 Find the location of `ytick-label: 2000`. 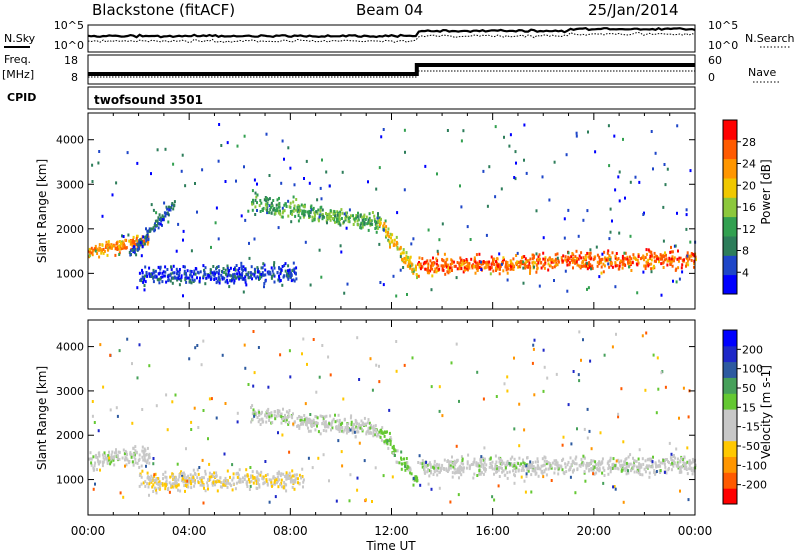

ytick-label: 2000 is located at coordinates (70, 435).